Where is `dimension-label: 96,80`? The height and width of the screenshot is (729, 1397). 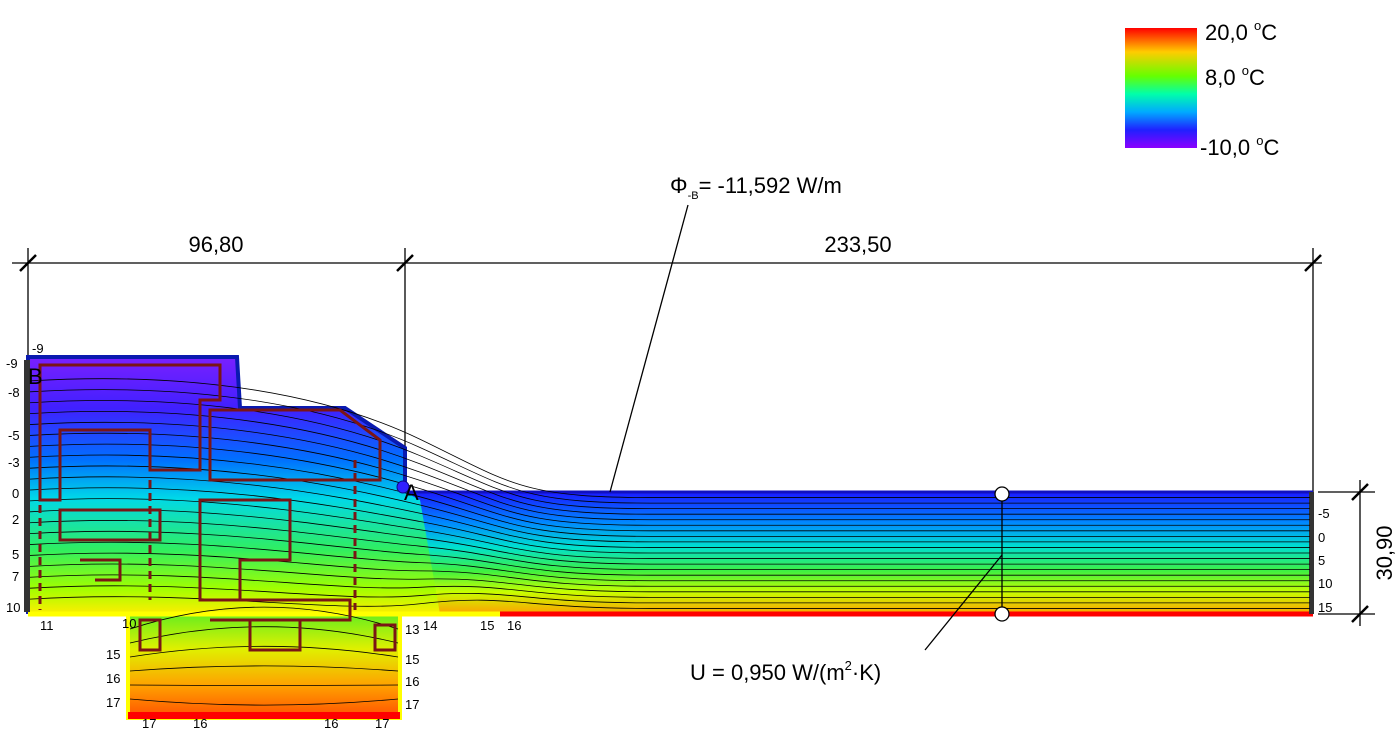 dimension-label: 96,80 is located at coordinates (215, 244).